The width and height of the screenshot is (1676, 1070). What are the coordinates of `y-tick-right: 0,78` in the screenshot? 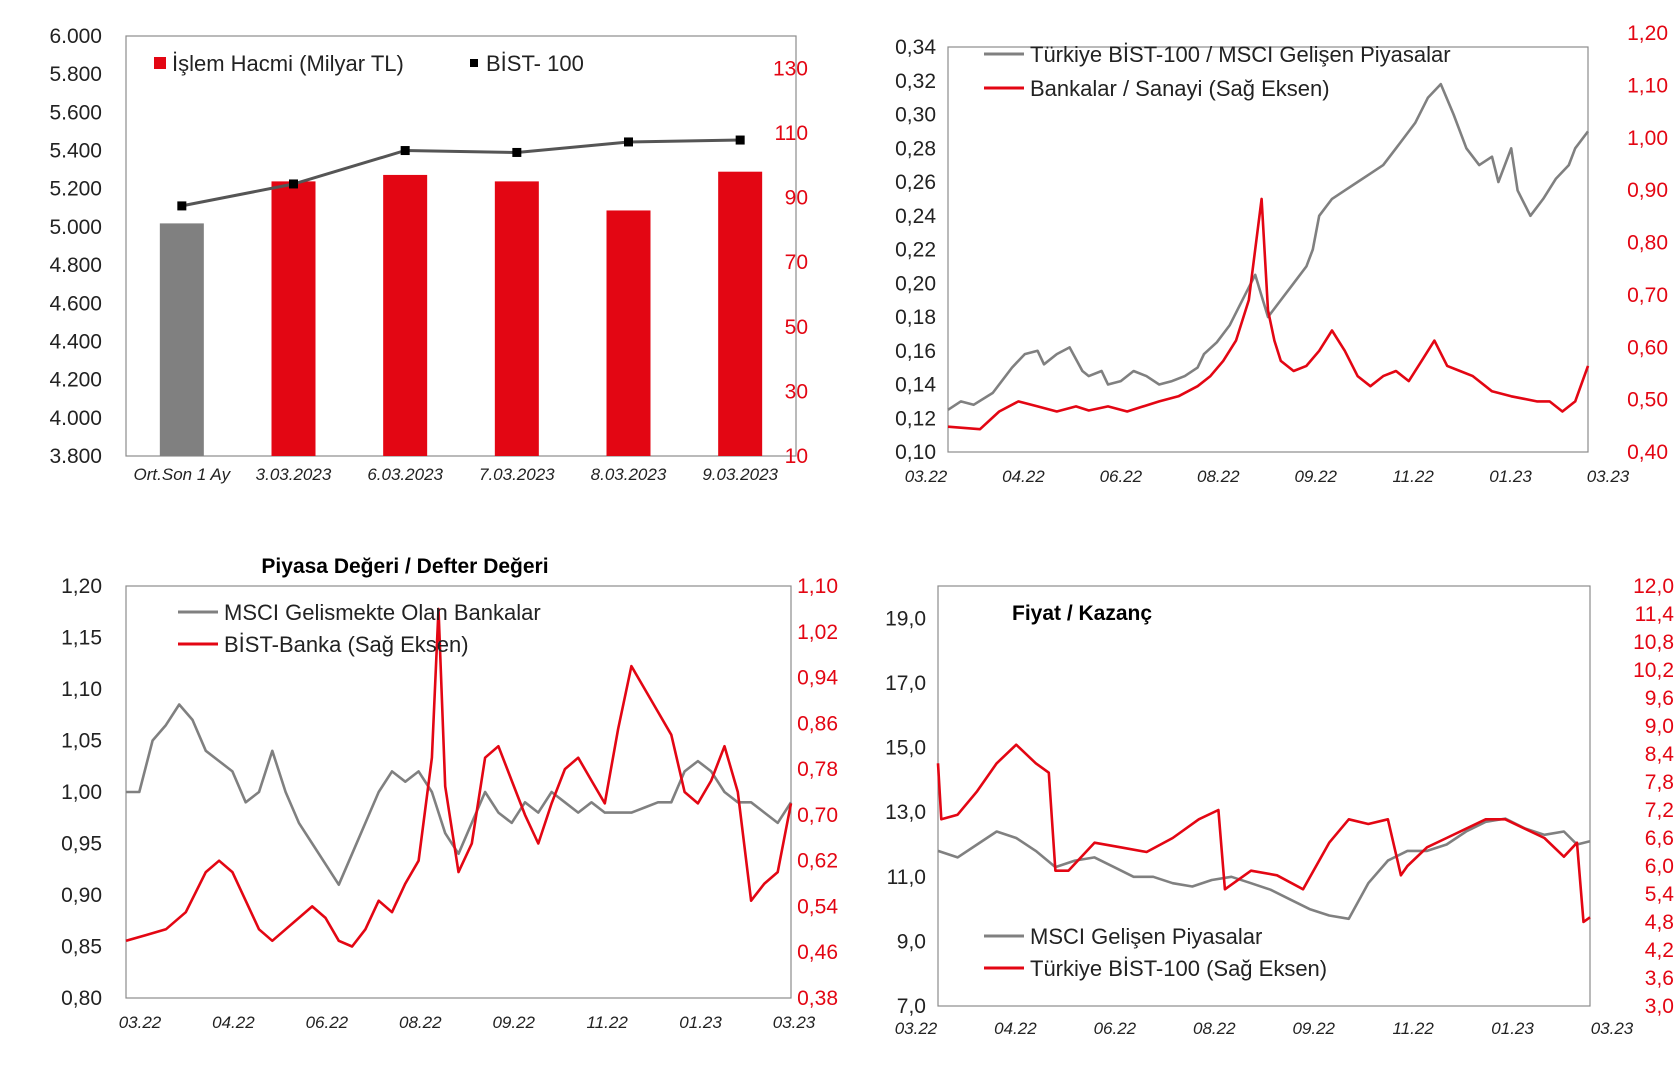 It's located at (817, 769).